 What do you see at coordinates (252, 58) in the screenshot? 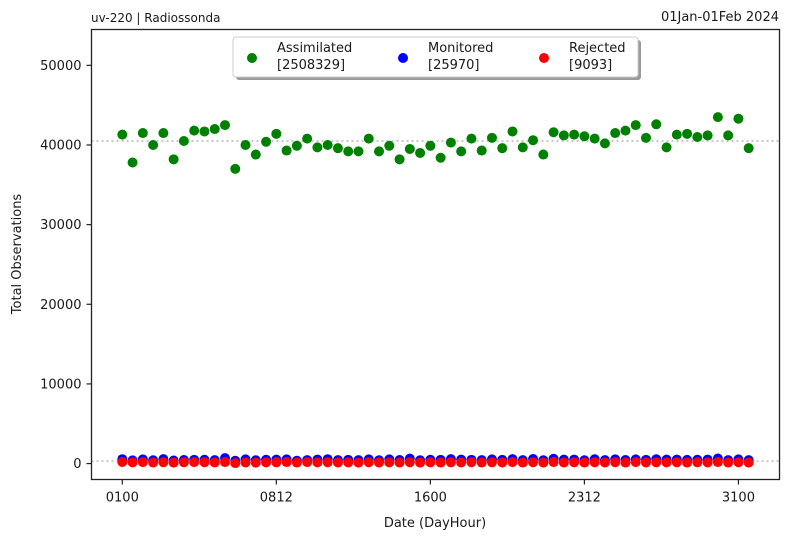
I see `legend-marker-assimilated` at bounding box center [252, 58].